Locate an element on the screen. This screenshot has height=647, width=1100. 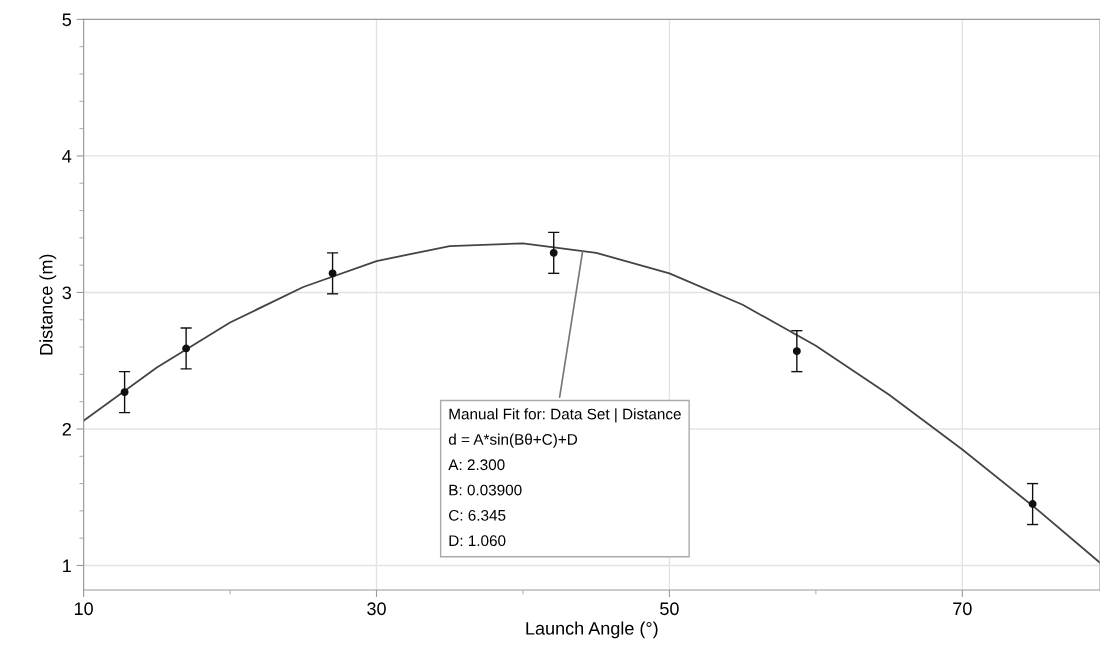
x-tick-label: 30 is located at coordinates (376, 609).